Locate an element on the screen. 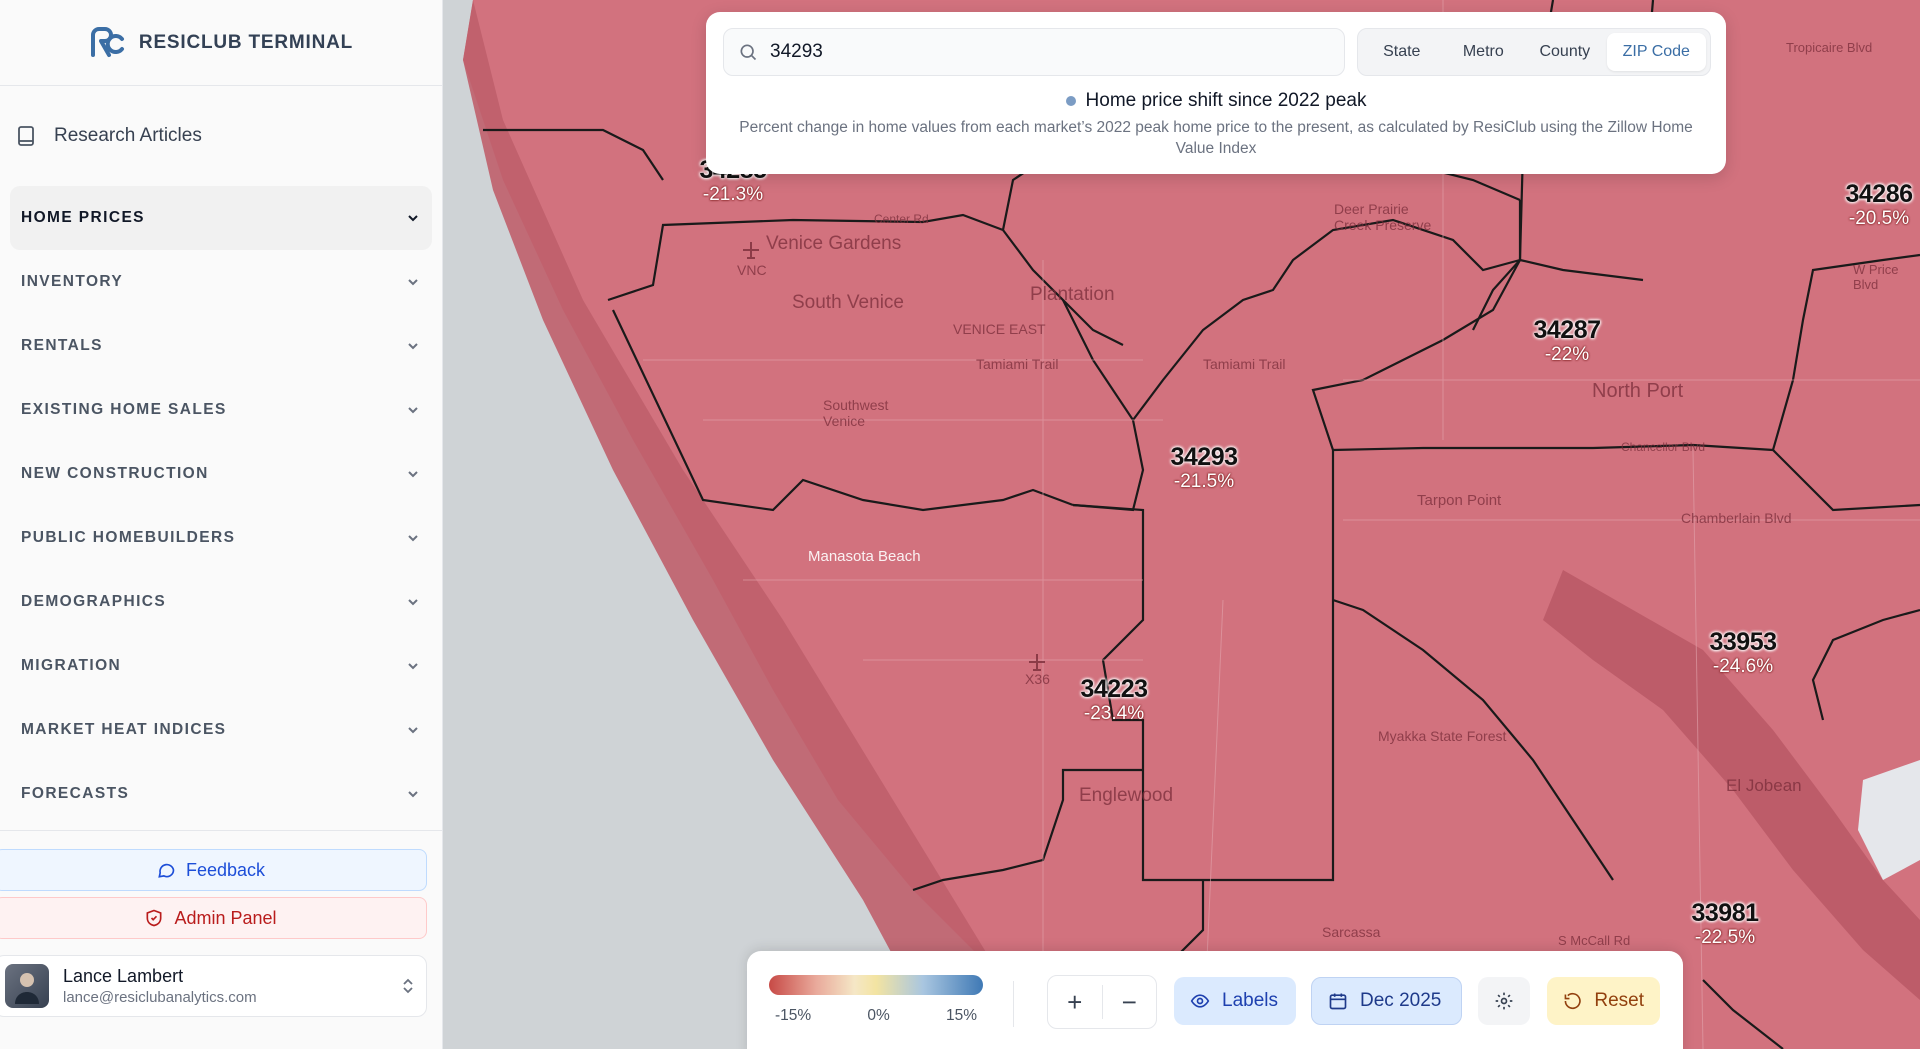 This screenshot has width=1920, height=1049. sidebar-item-new-construction: NEW CONSTRUCTION is located at coordinates (221, 474).